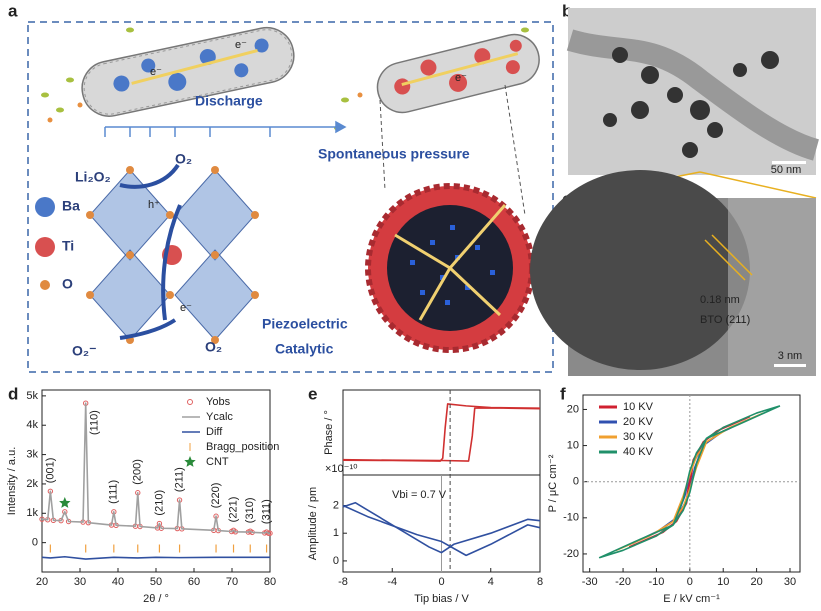 This screenshot has width=821, height=611. Describe the element at coordinates (217, 462) in the screenshot. I see `legend-label: CNT` at that location.